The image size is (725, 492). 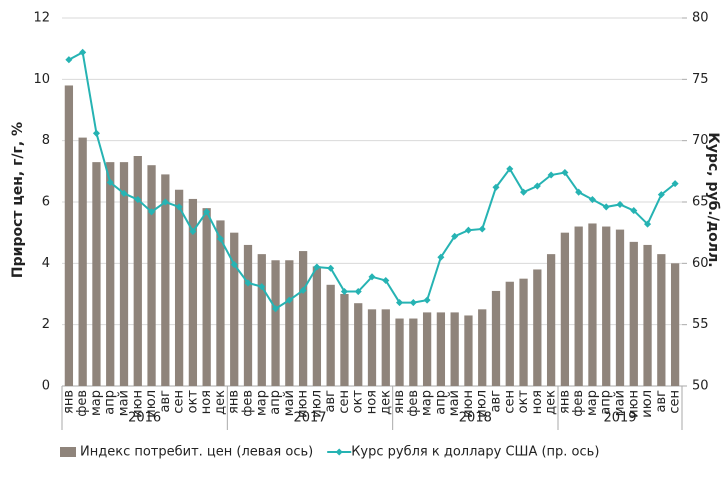 What do you see at coordinates (309, 418) in the screenshot?
I see `year-label: 2017` at bounding box center [309, 418].